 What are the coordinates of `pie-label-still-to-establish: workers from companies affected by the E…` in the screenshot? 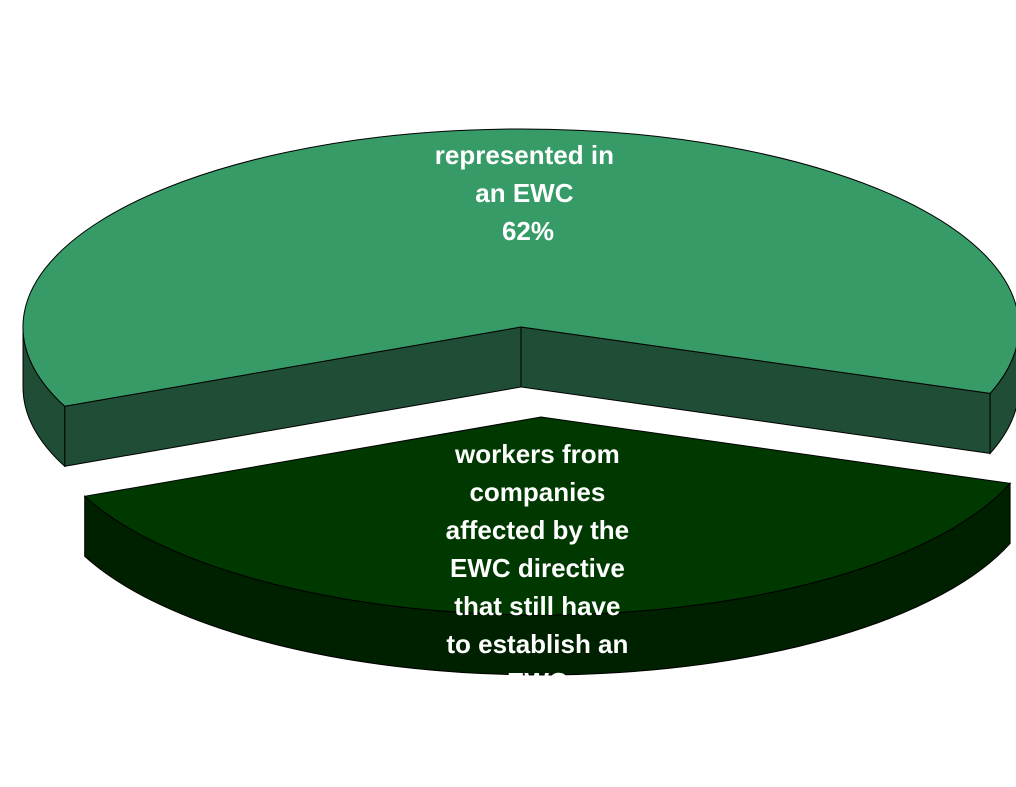 It's located at (541, 587).